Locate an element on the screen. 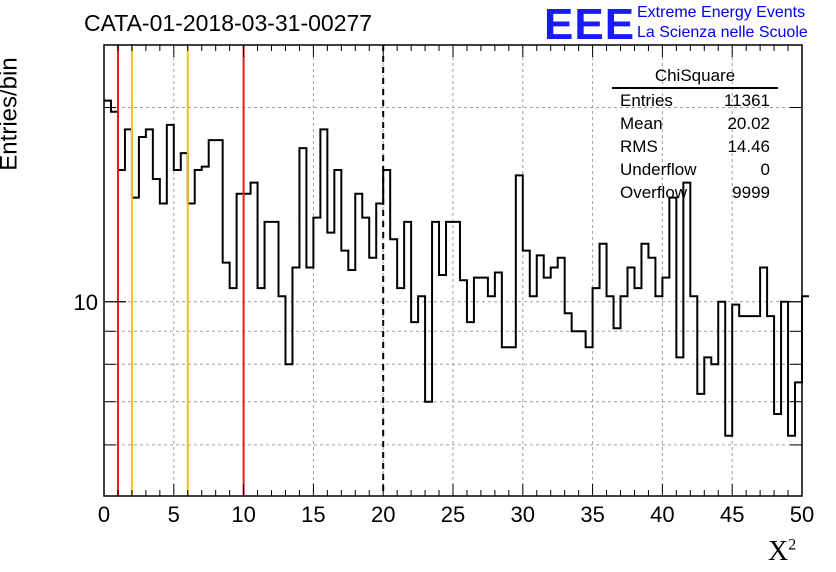  stats-row: Underflow 0 is located at coordinates (695, 169).